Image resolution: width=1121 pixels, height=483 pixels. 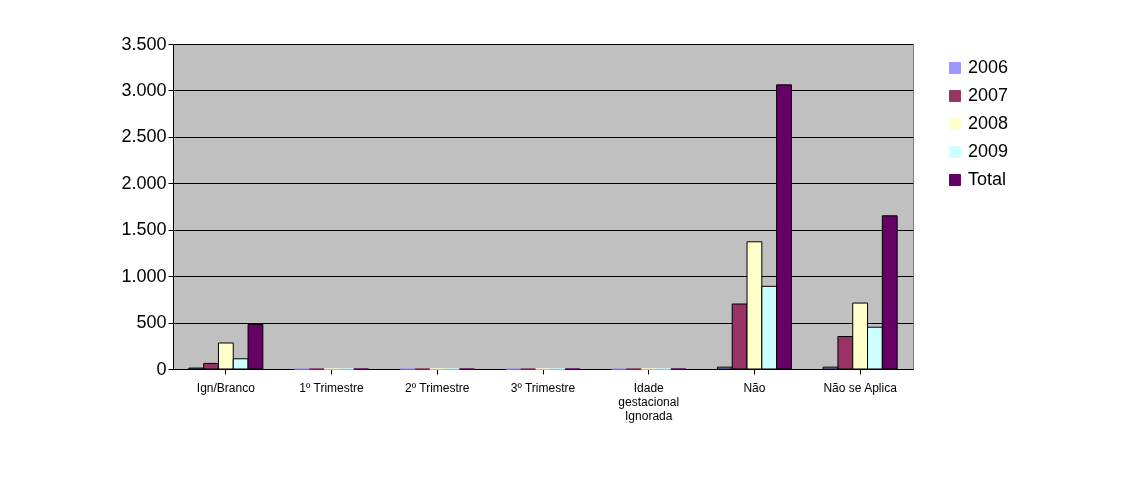 What do you see at coordinates (144, 275) in the screenshot?
I see `y-tick-label: 1.000` at bounding box center [144, 275].